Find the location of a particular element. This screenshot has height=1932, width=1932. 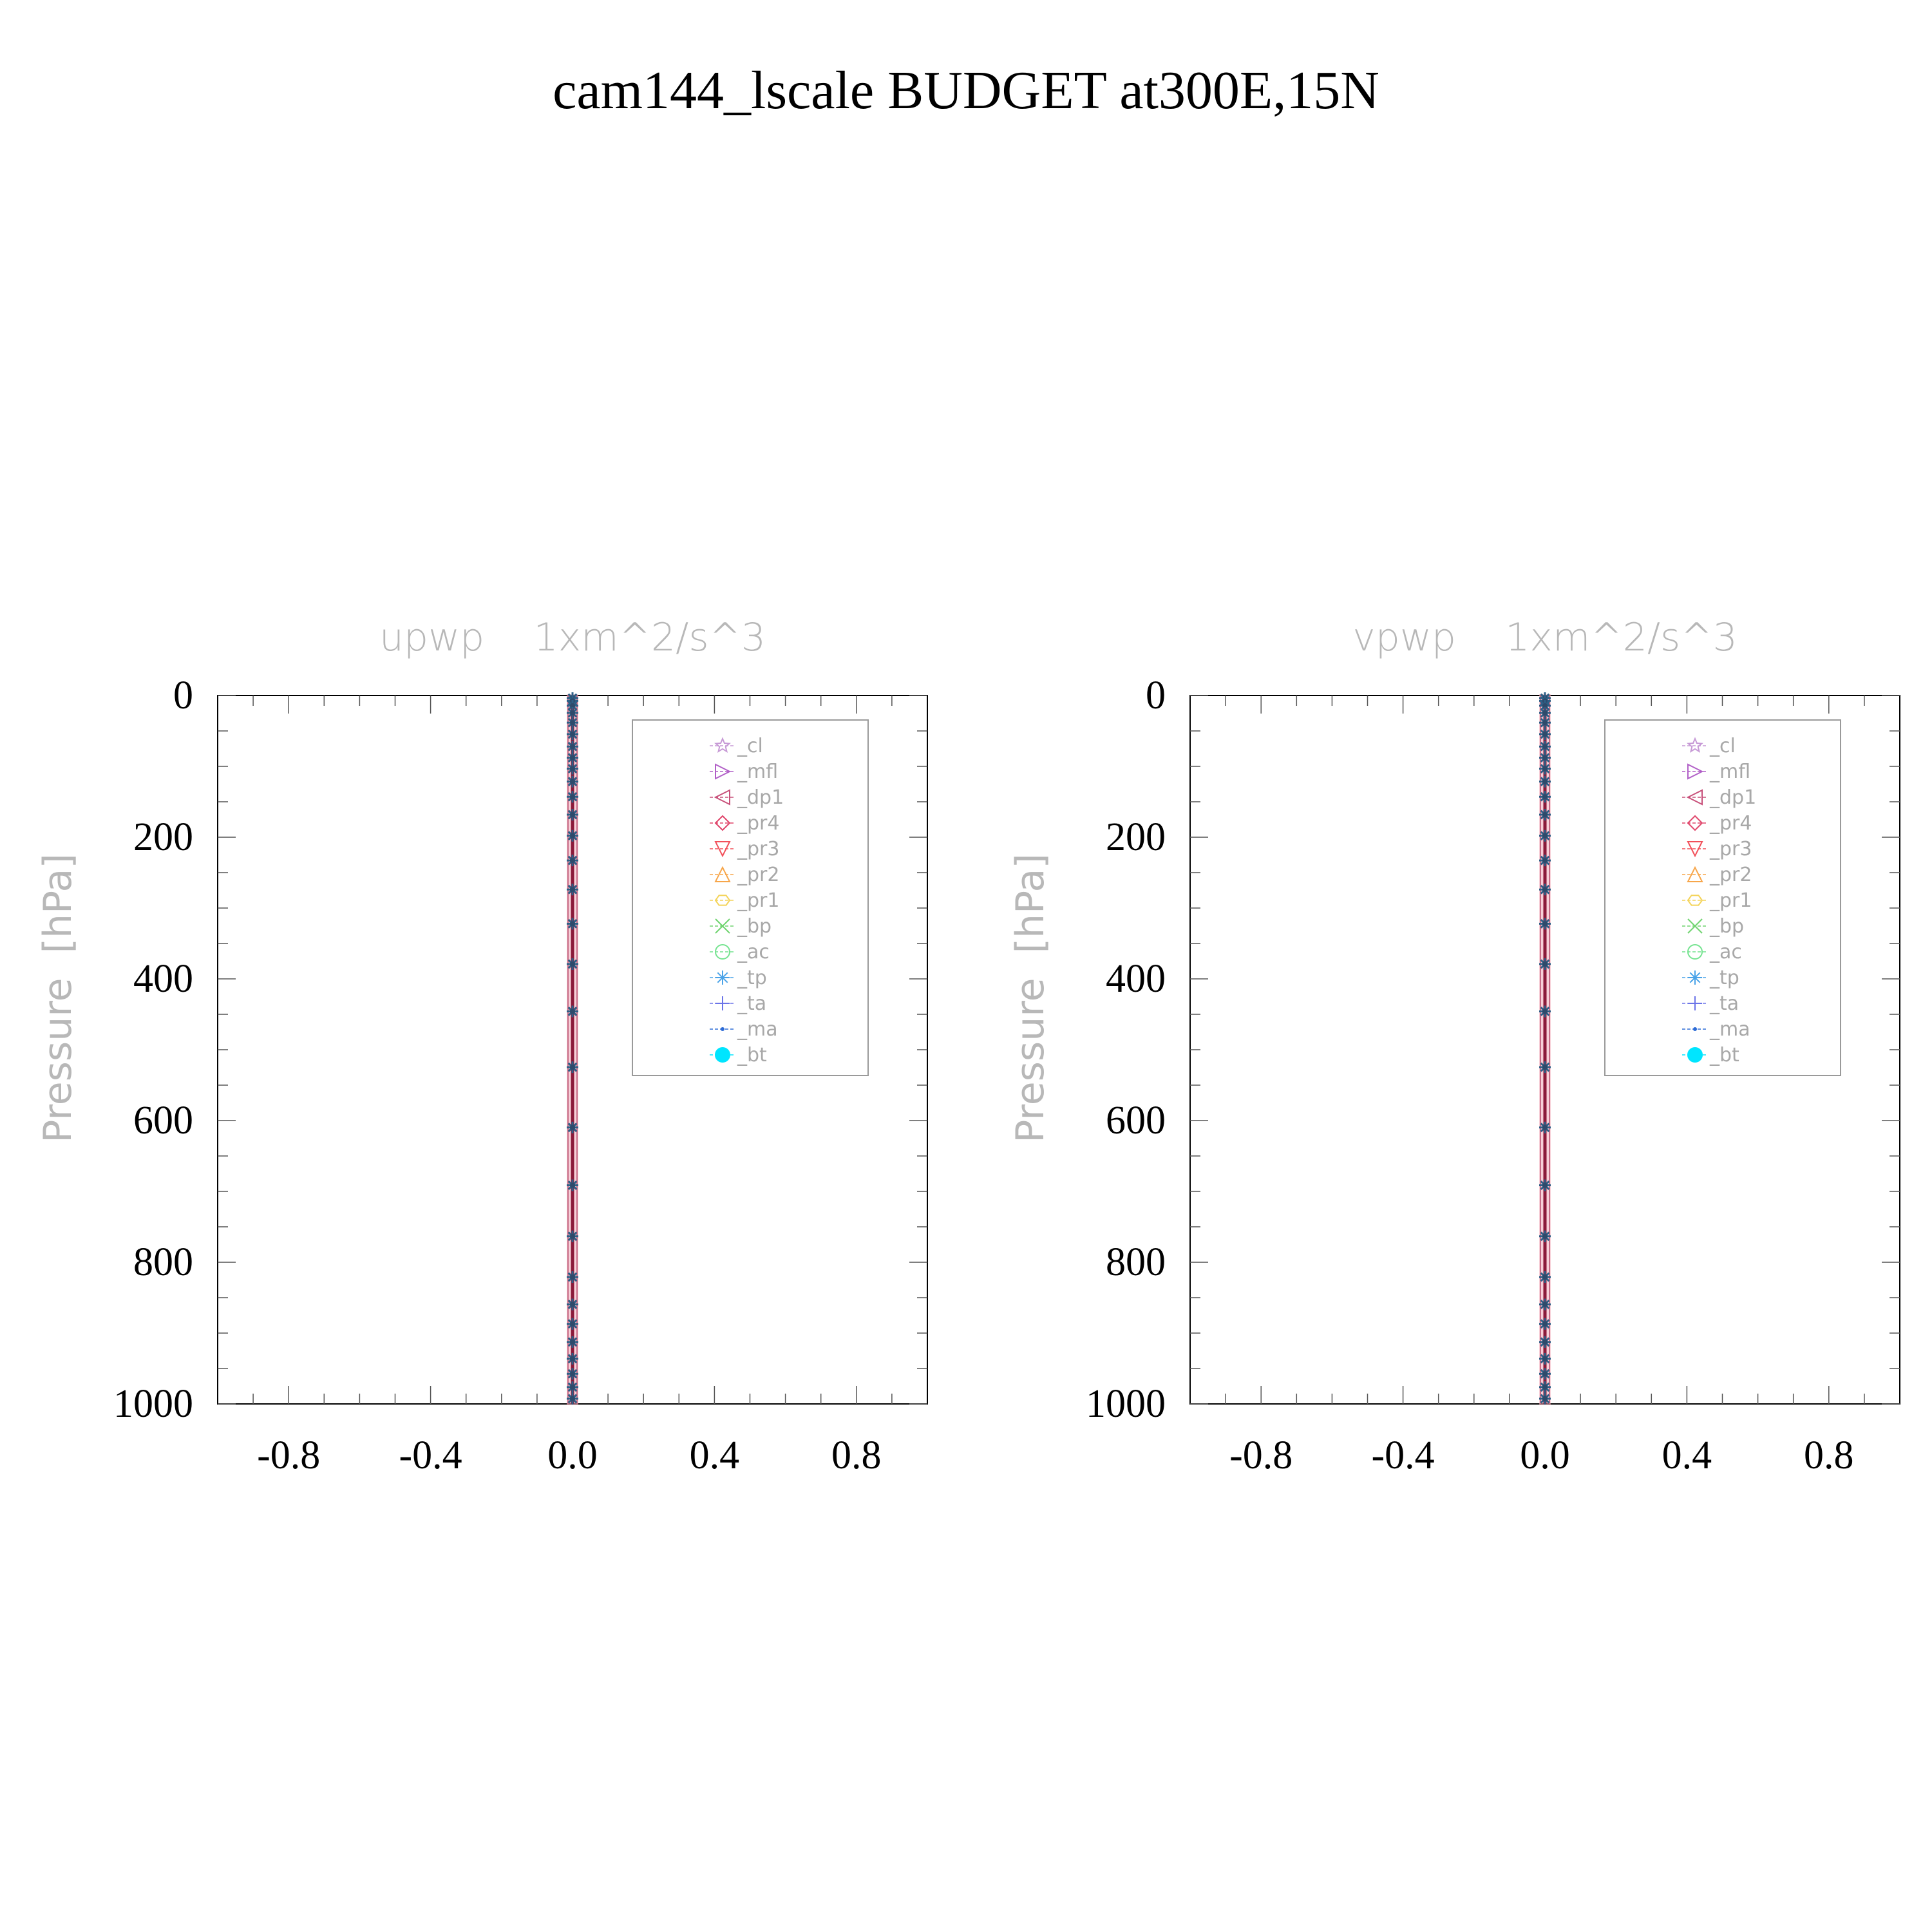

figure-title: cam144_lscale BUDGET at300E,15N is located at coordinates (966, 91).